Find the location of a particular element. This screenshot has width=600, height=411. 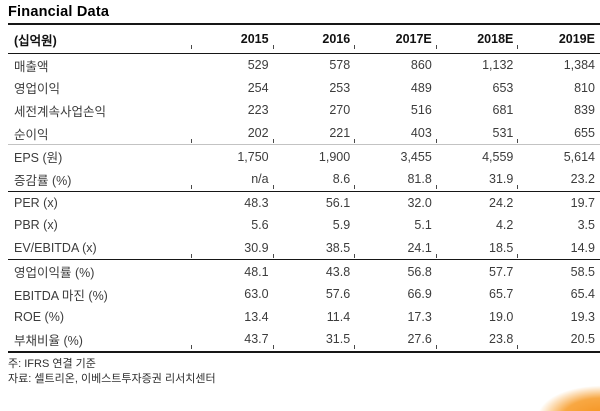

column-header: 2015 is located at coordinates (232, 40).